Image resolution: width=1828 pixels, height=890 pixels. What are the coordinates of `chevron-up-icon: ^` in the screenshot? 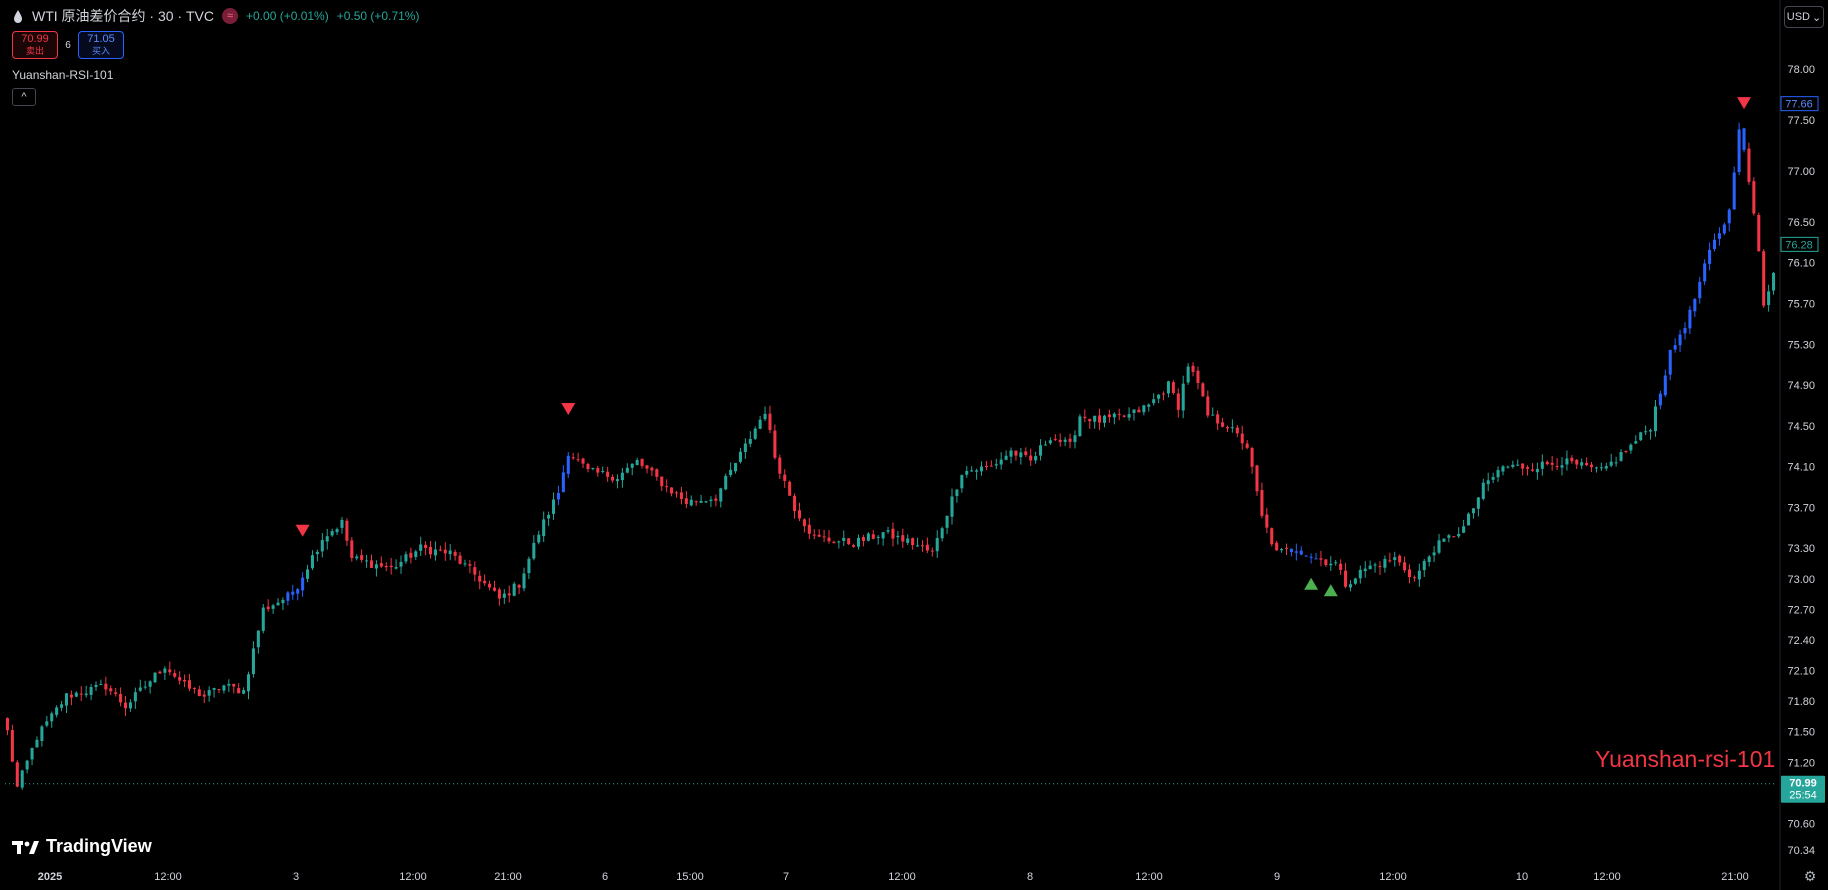 It's located at (24, 97).